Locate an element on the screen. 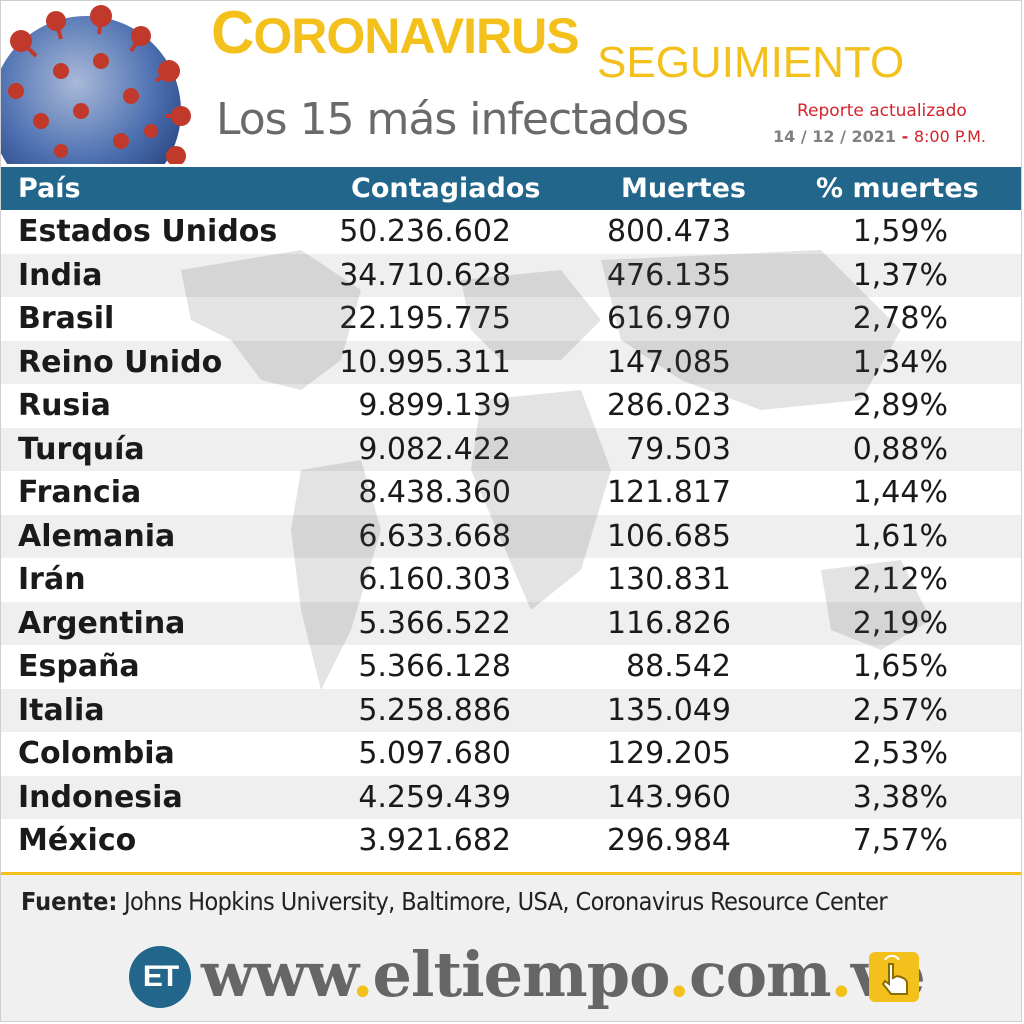 The width and height of the screenshot is (1024, 1024). death-rate-value: 1,61% is located at coordinates (900, 536).